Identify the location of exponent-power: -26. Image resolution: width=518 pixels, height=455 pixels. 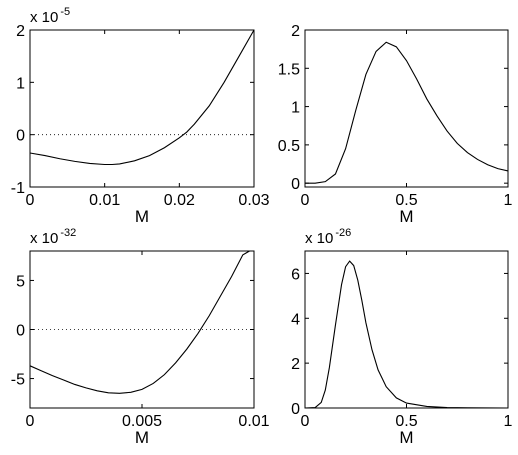
(343, 233).